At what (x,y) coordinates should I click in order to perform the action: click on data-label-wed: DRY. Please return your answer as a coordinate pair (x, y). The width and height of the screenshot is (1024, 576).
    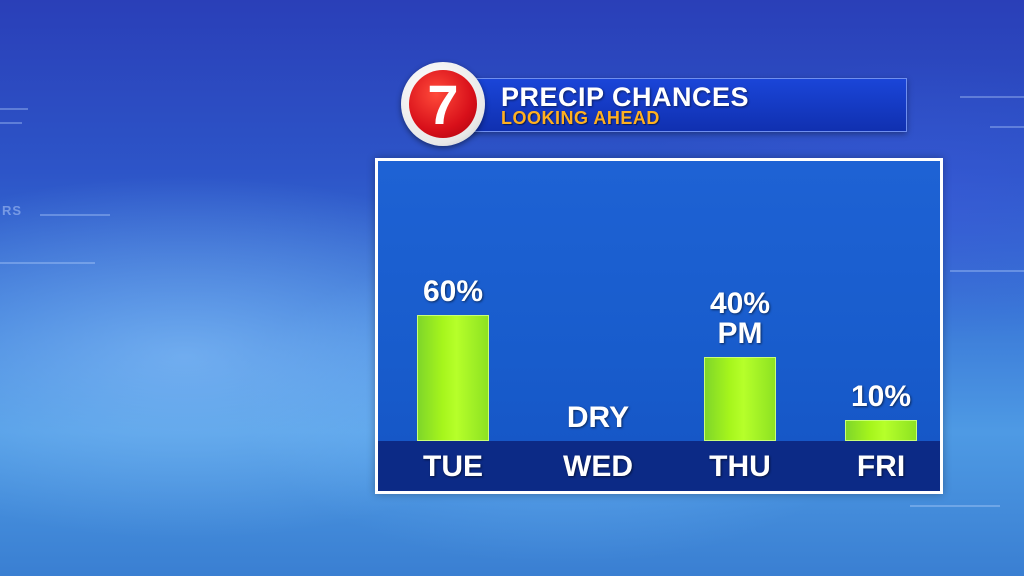
    Looking at the image, I should click on (598, 417).